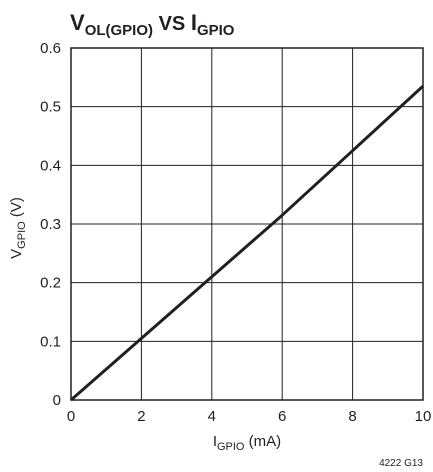  What do you see at coordinates (401, 463) in the screenshot?
I see `figure-id: 4222 G13` at bounding box center [401, 463].